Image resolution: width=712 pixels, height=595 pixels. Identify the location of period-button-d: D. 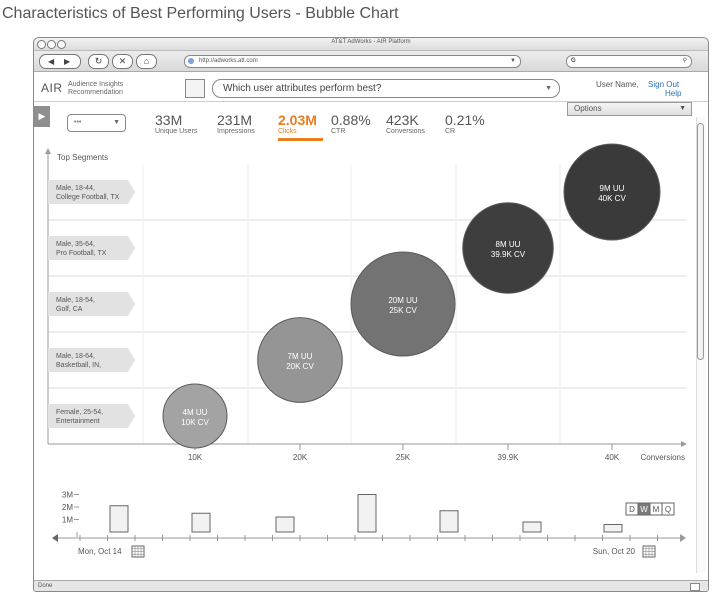
(632, 509).